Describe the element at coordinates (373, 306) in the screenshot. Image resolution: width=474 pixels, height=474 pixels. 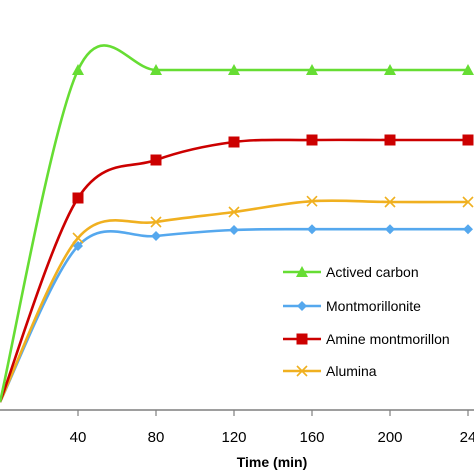
I see `legend-label: Montmorillonite` at that location.